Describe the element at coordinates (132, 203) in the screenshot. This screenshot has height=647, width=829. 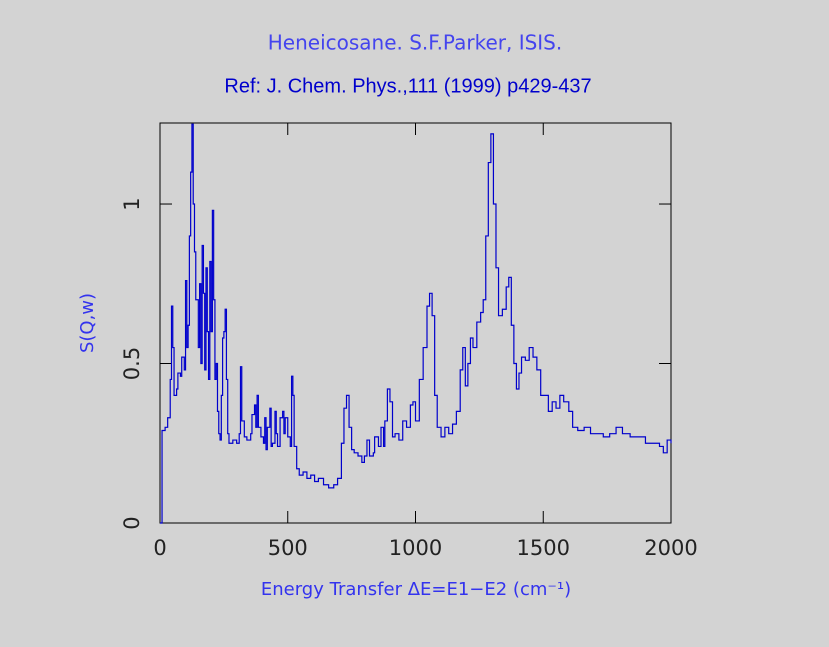
I see `y-tick-label: 1` at that location.